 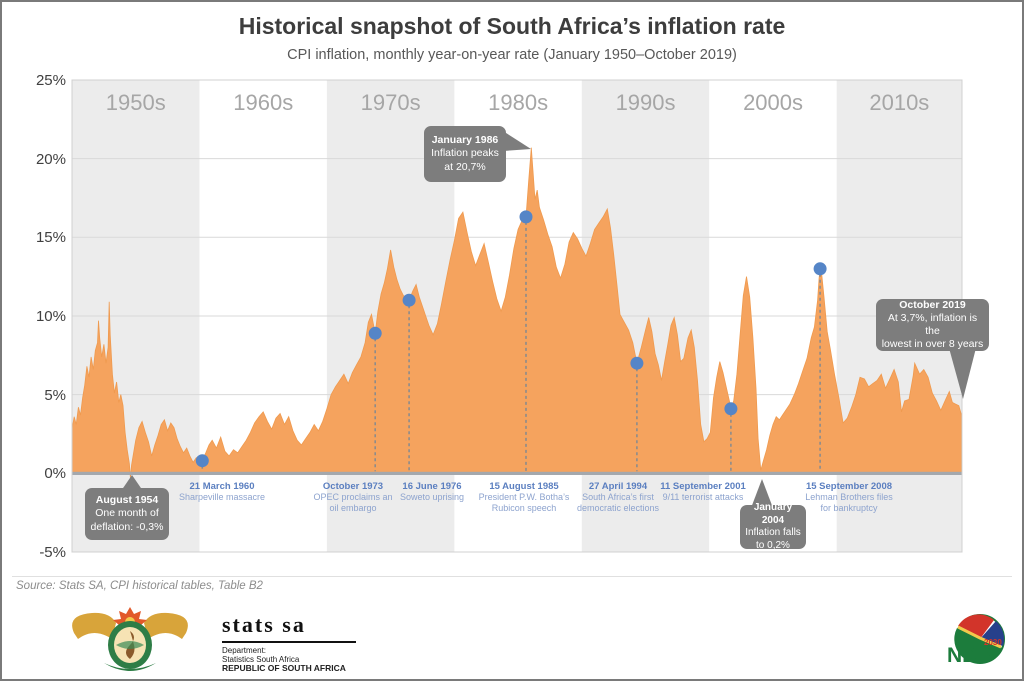 What do you see at coordinates (284, 668) in the screenshot?
I see `stats-sa-dept-line3: REPUBLIC OF SOUTH AFRICA` at bounding box center [284, 668].